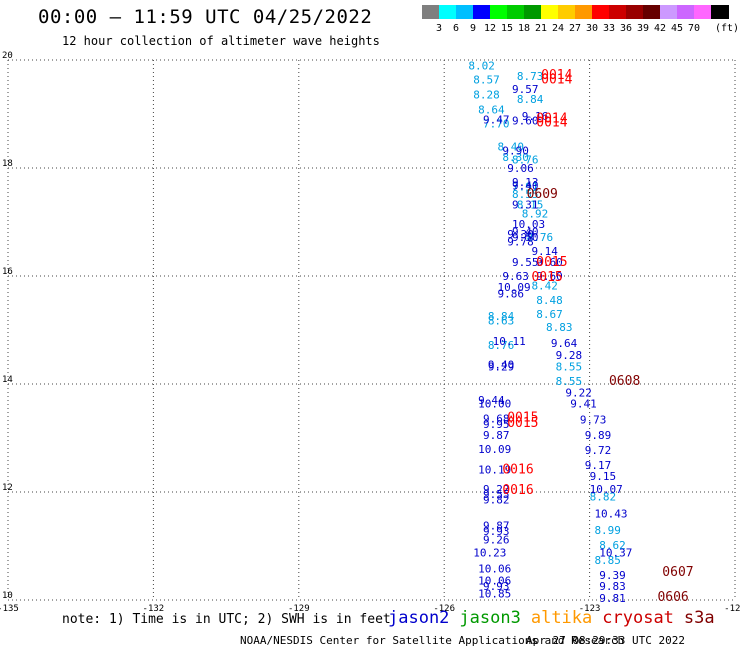  What do you see at coordinates (491, 400) in the screenshot?
I see `data-point-label: 9.44` at bounding box center [491, 400].